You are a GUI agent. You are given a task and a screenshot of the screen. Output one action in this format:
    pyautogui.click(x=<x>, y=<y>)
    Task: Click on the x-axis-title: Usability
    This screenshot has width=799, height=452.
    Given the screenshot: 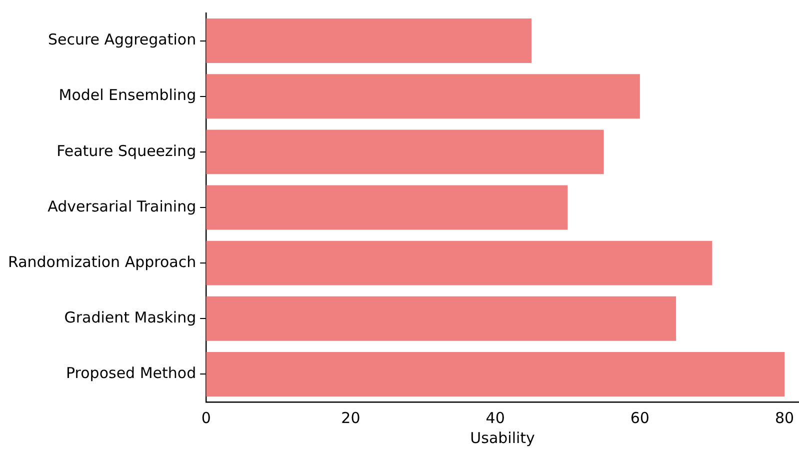 What is the action you would take?
    pyautogui.click(x=503, y=437)
    